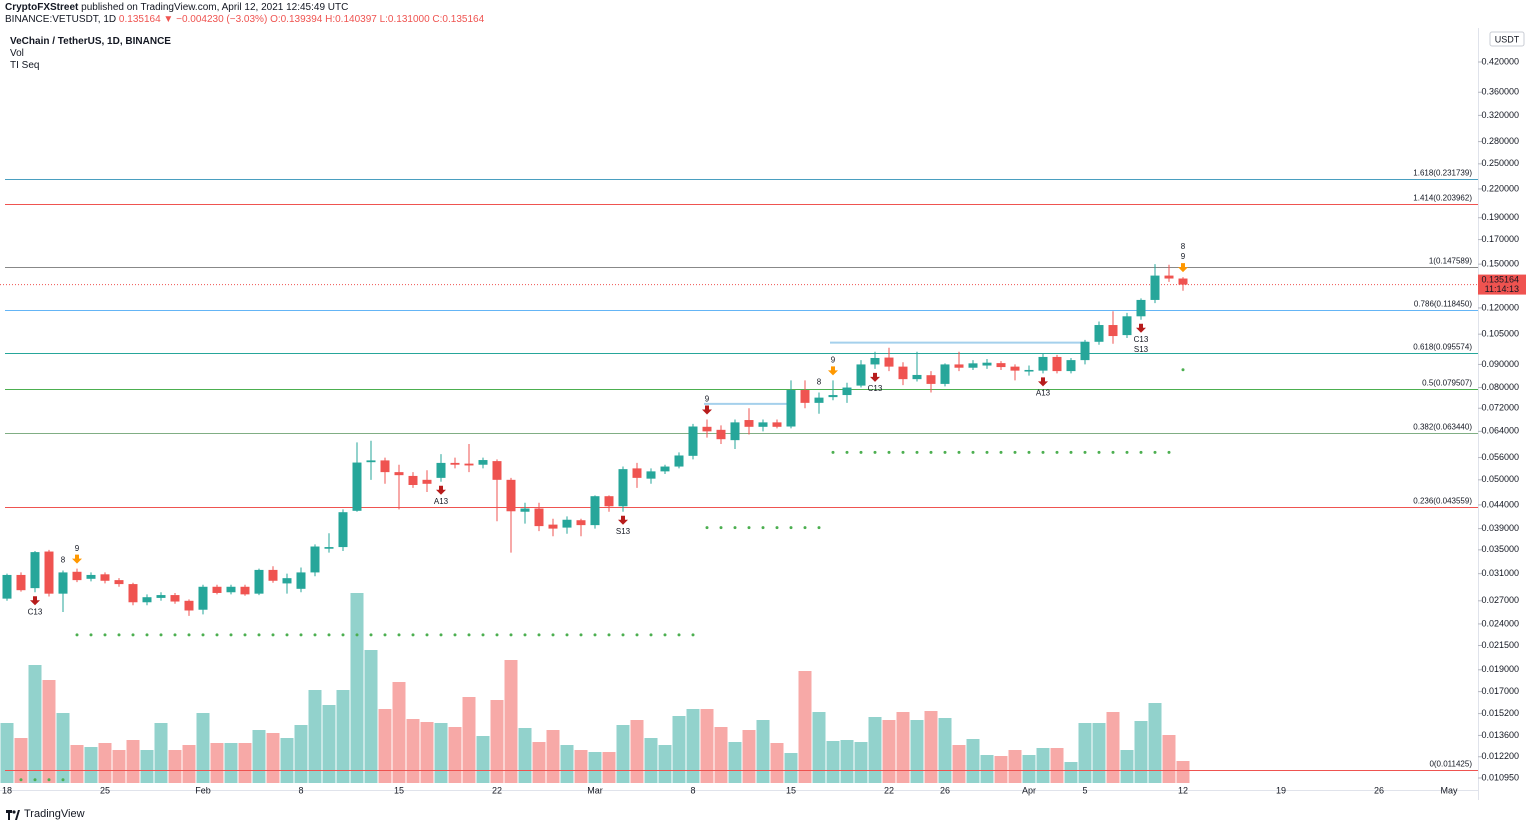 Image resolution: width=1536 pixels, height=827 pixels. Describe the element at coordinates (497, 790) in the screenshot. I see `x-tick-label: 22` at that location.